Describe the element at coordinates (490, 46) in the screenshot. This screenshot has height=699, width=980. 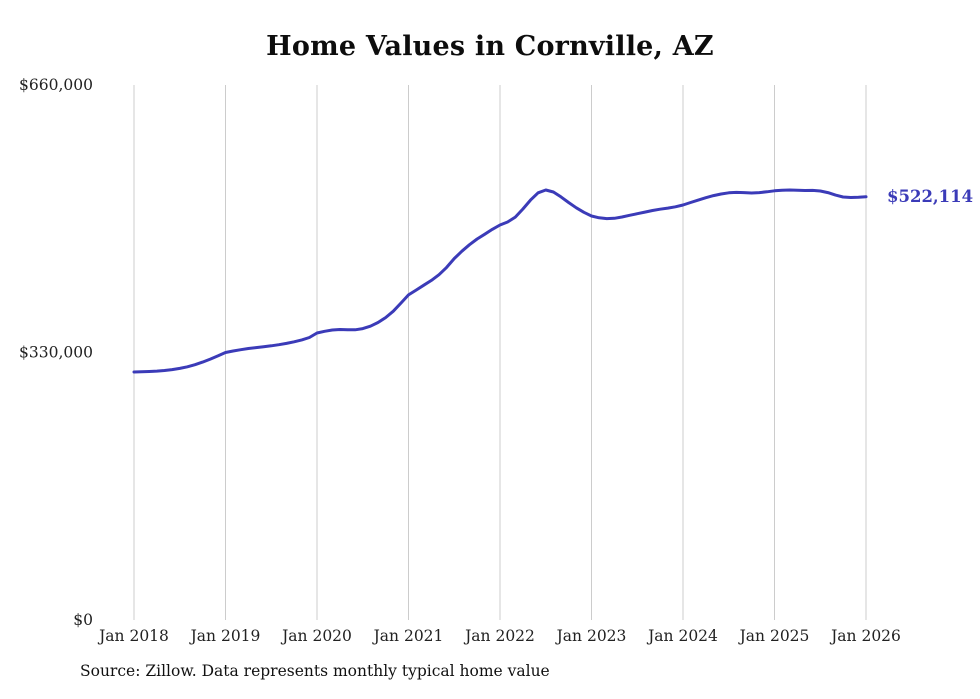
I see `chart-title: Home Values in Cornville, AZ` at that location.